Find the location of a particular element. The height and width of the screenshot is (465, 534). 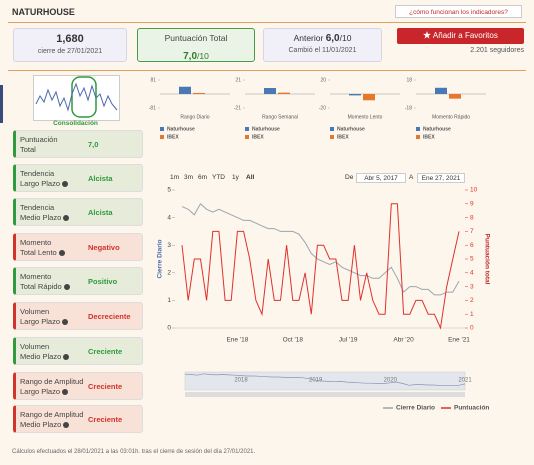

y-axis-title: Cierre Diario is located at coordinates (160, 258).